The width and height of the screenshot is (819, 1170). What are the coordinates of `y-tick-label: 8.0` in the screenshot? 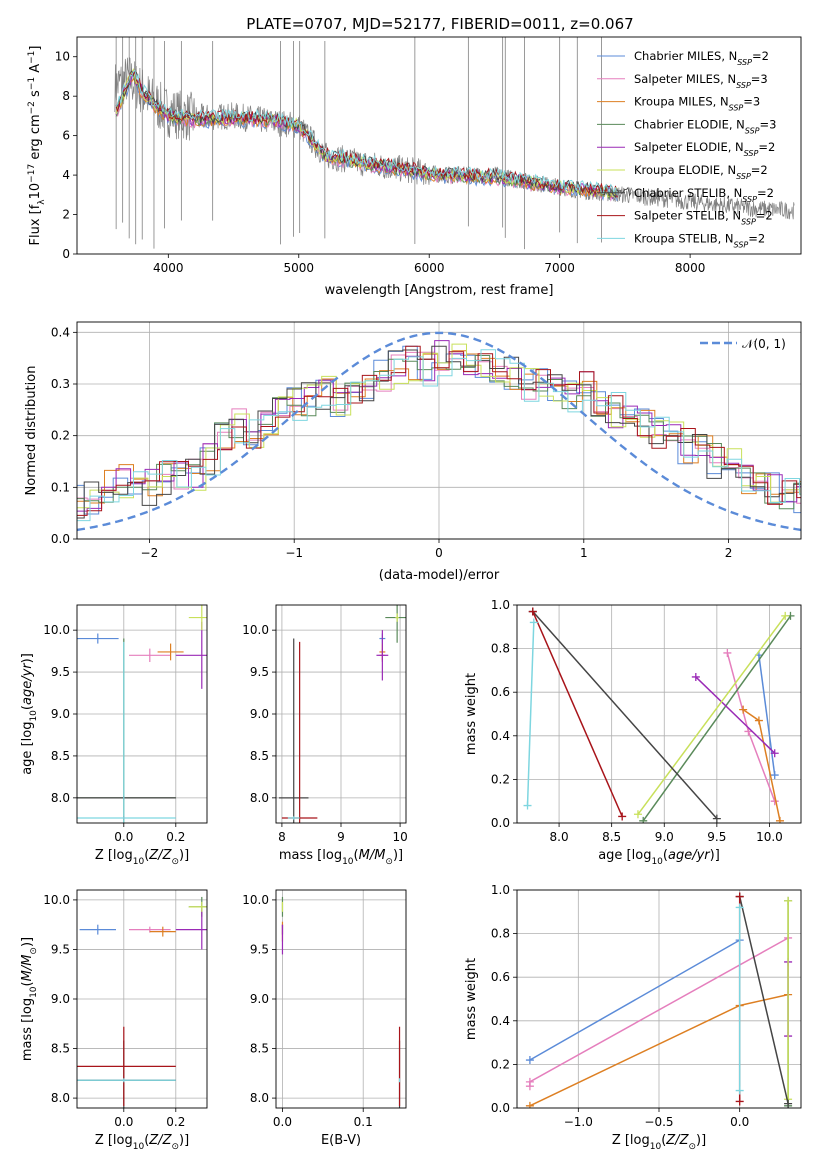 It's located at (259, 1098).